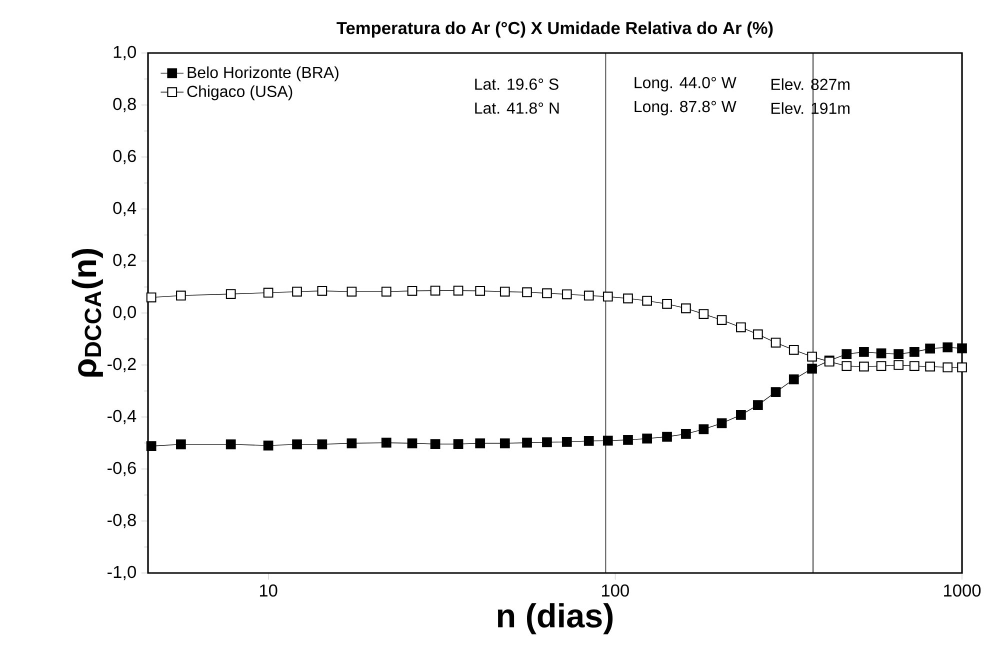 This screenshot has width=992, height=653. Describe the element at coordinates (124, 157) in the screenshot. I see `y-tick-label: 0,6` at that location.